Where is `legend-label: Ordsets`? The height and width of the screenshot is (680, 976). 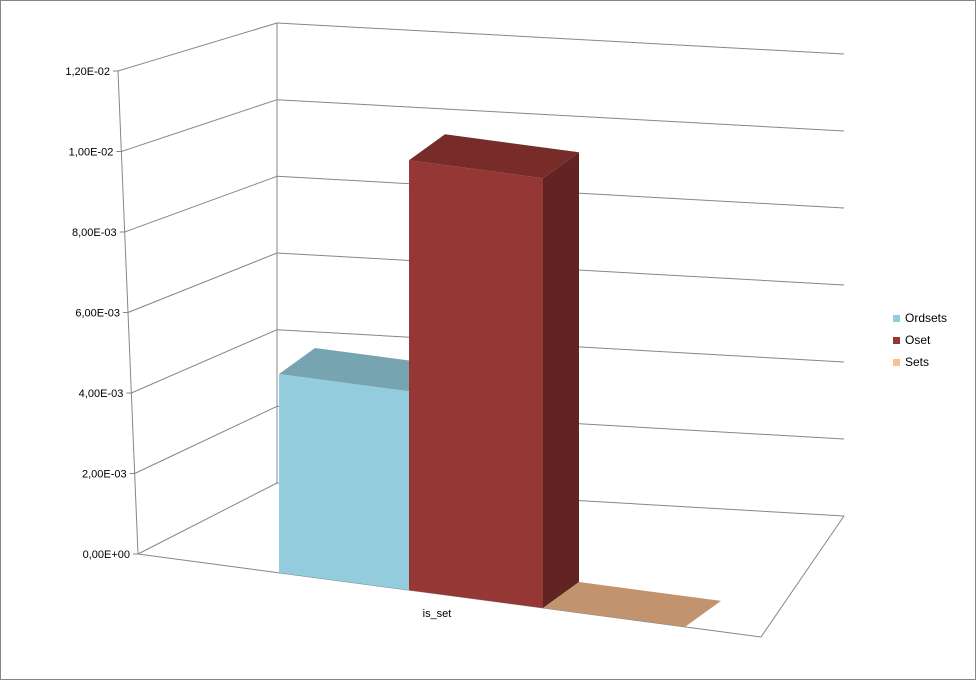 legend-label: Ordsets is located at coordinates (926, 318).